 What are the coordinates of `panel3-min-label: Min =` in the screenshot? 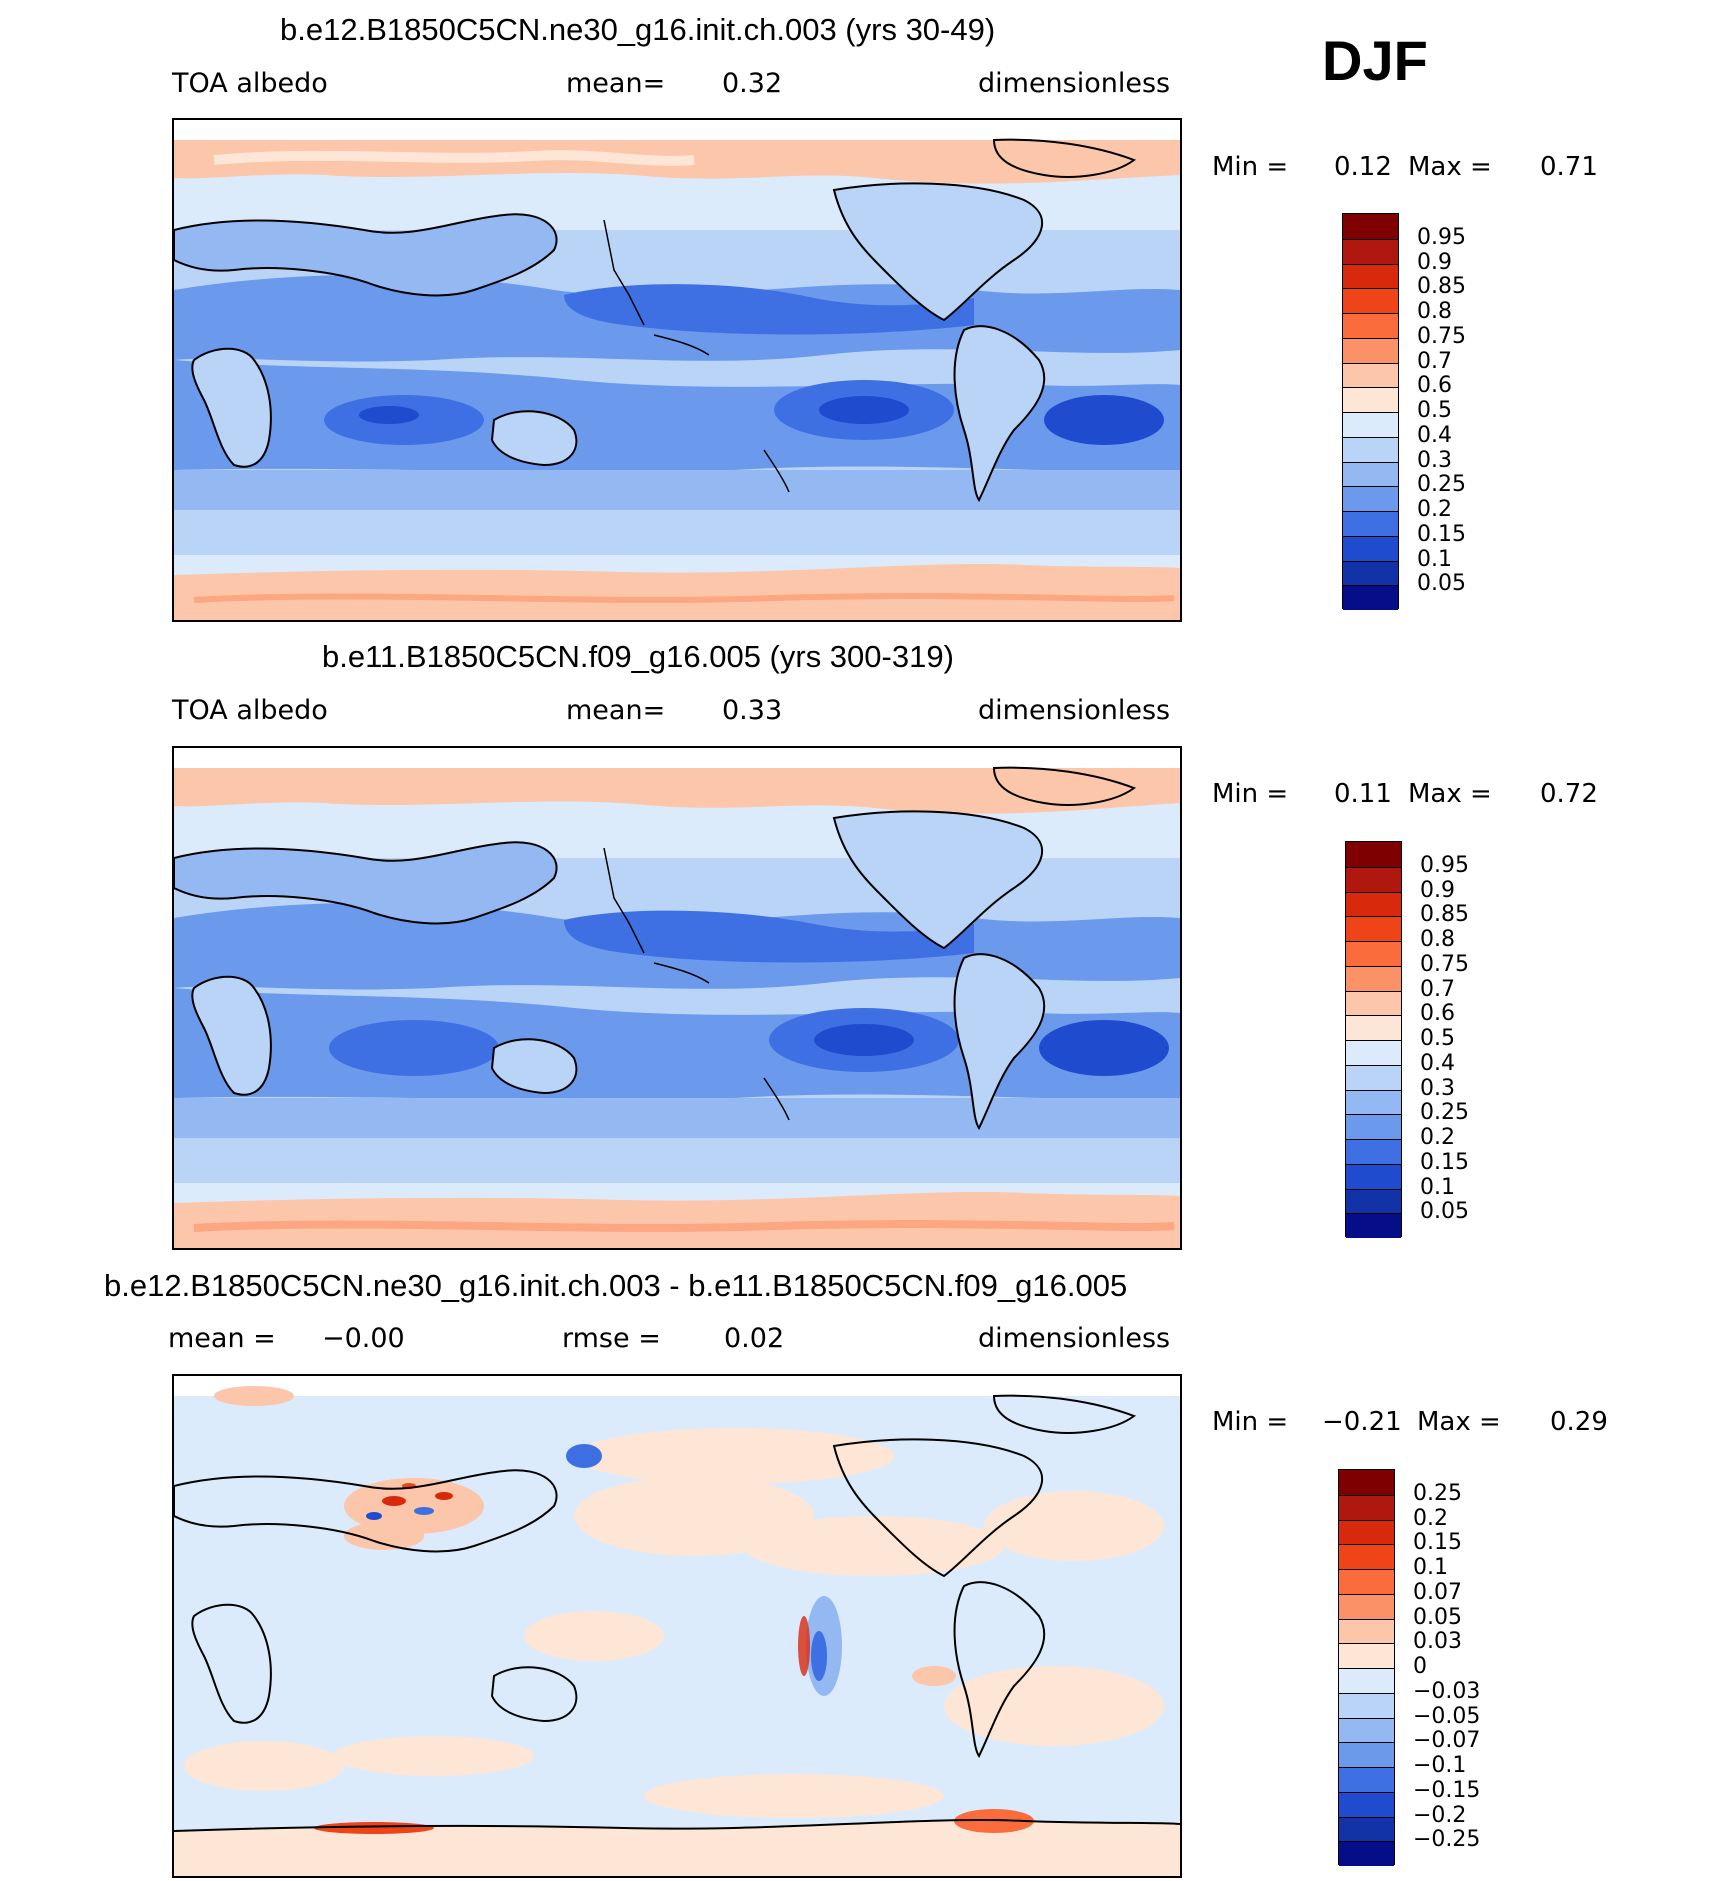 It's located at (1250, 1422).